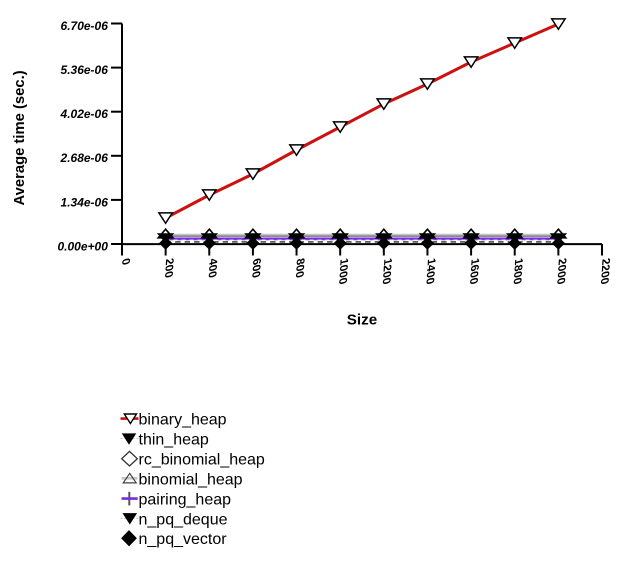  I want to click on svg-text: pairing_heap, so click(185, 500).